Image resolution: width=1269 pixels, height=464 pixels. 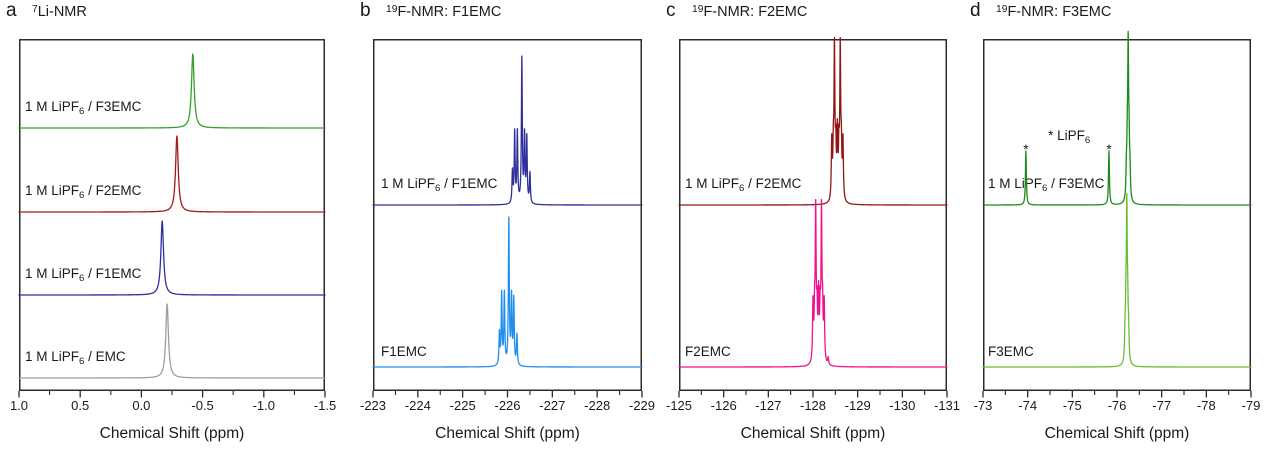 I want to click on panel-letter-b: b, so click(x=365, y=10).